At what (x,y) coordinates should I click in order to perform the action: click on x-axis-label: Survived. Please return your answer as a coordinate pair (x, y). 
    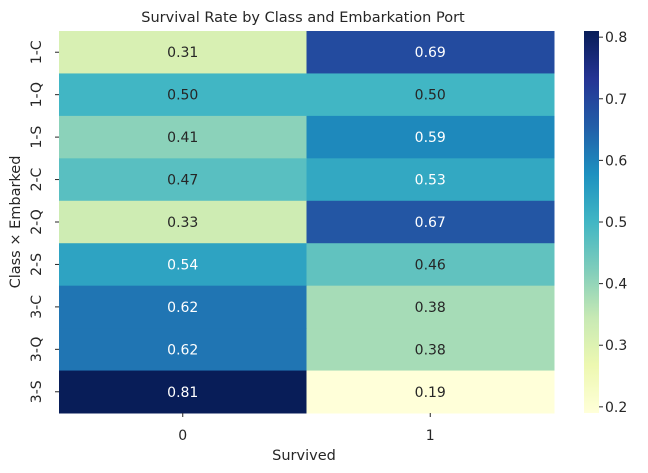
    Looking at the image, I should click on (304, 456).